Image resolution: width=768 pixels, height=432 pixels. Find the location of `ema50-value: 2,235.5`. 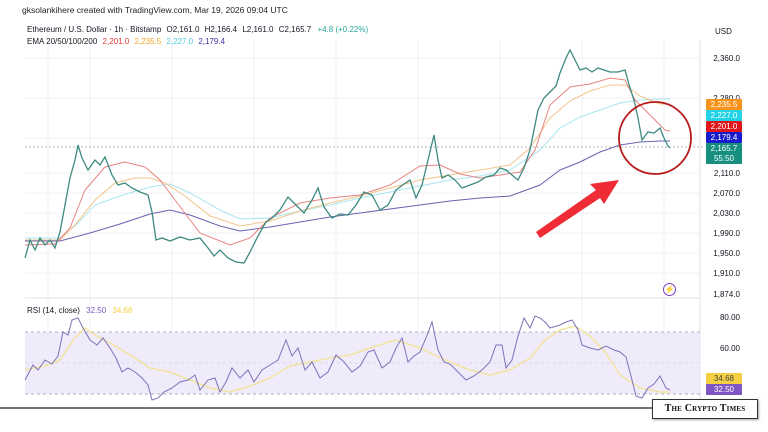

ema50-value: 2,235.5 is located at coordinates (148, 41).